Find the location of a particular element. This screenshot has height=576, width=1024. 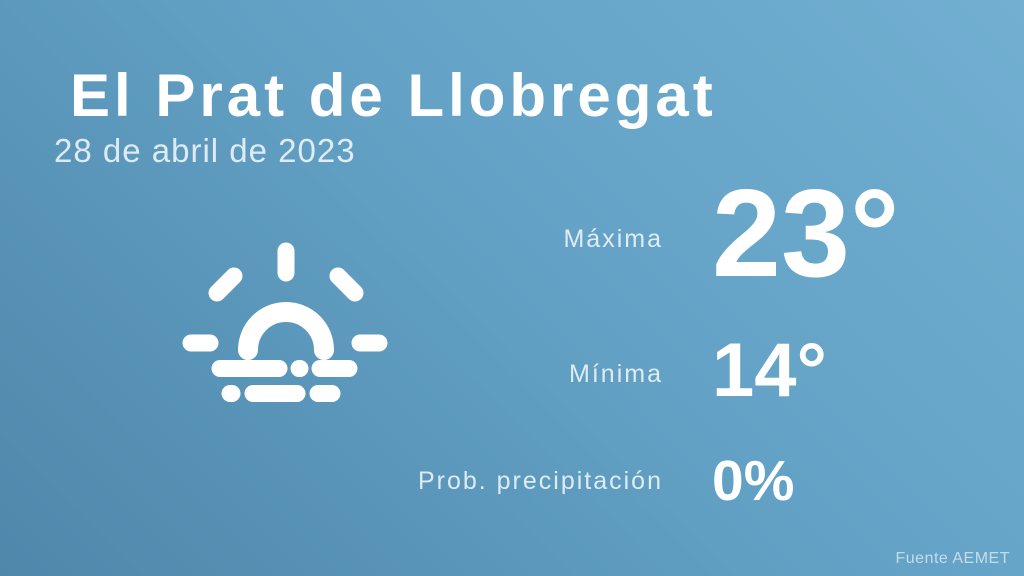

min-temp-value: 14° is located at coordinates (769, 370).